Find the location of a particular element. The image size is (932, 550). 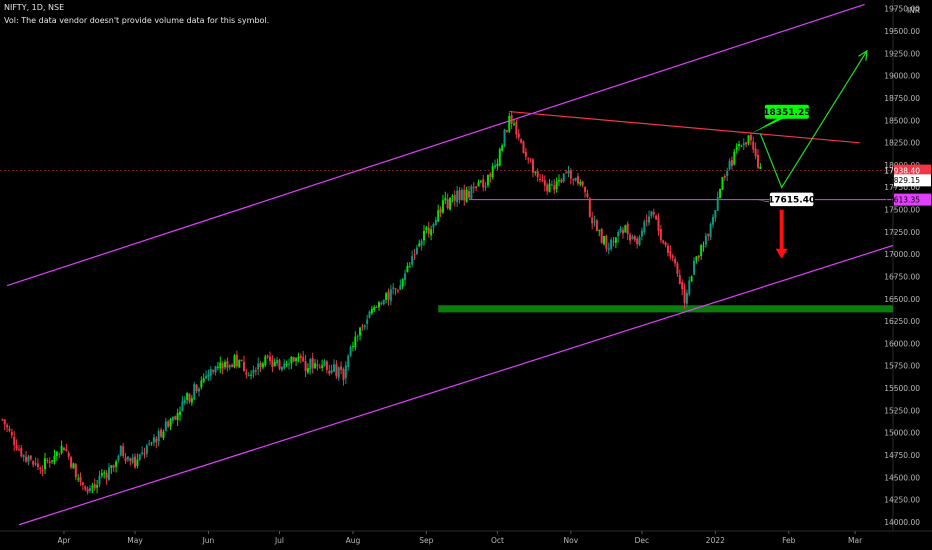

callout-18351: 18351.25 is located at coordinates (780, 119).